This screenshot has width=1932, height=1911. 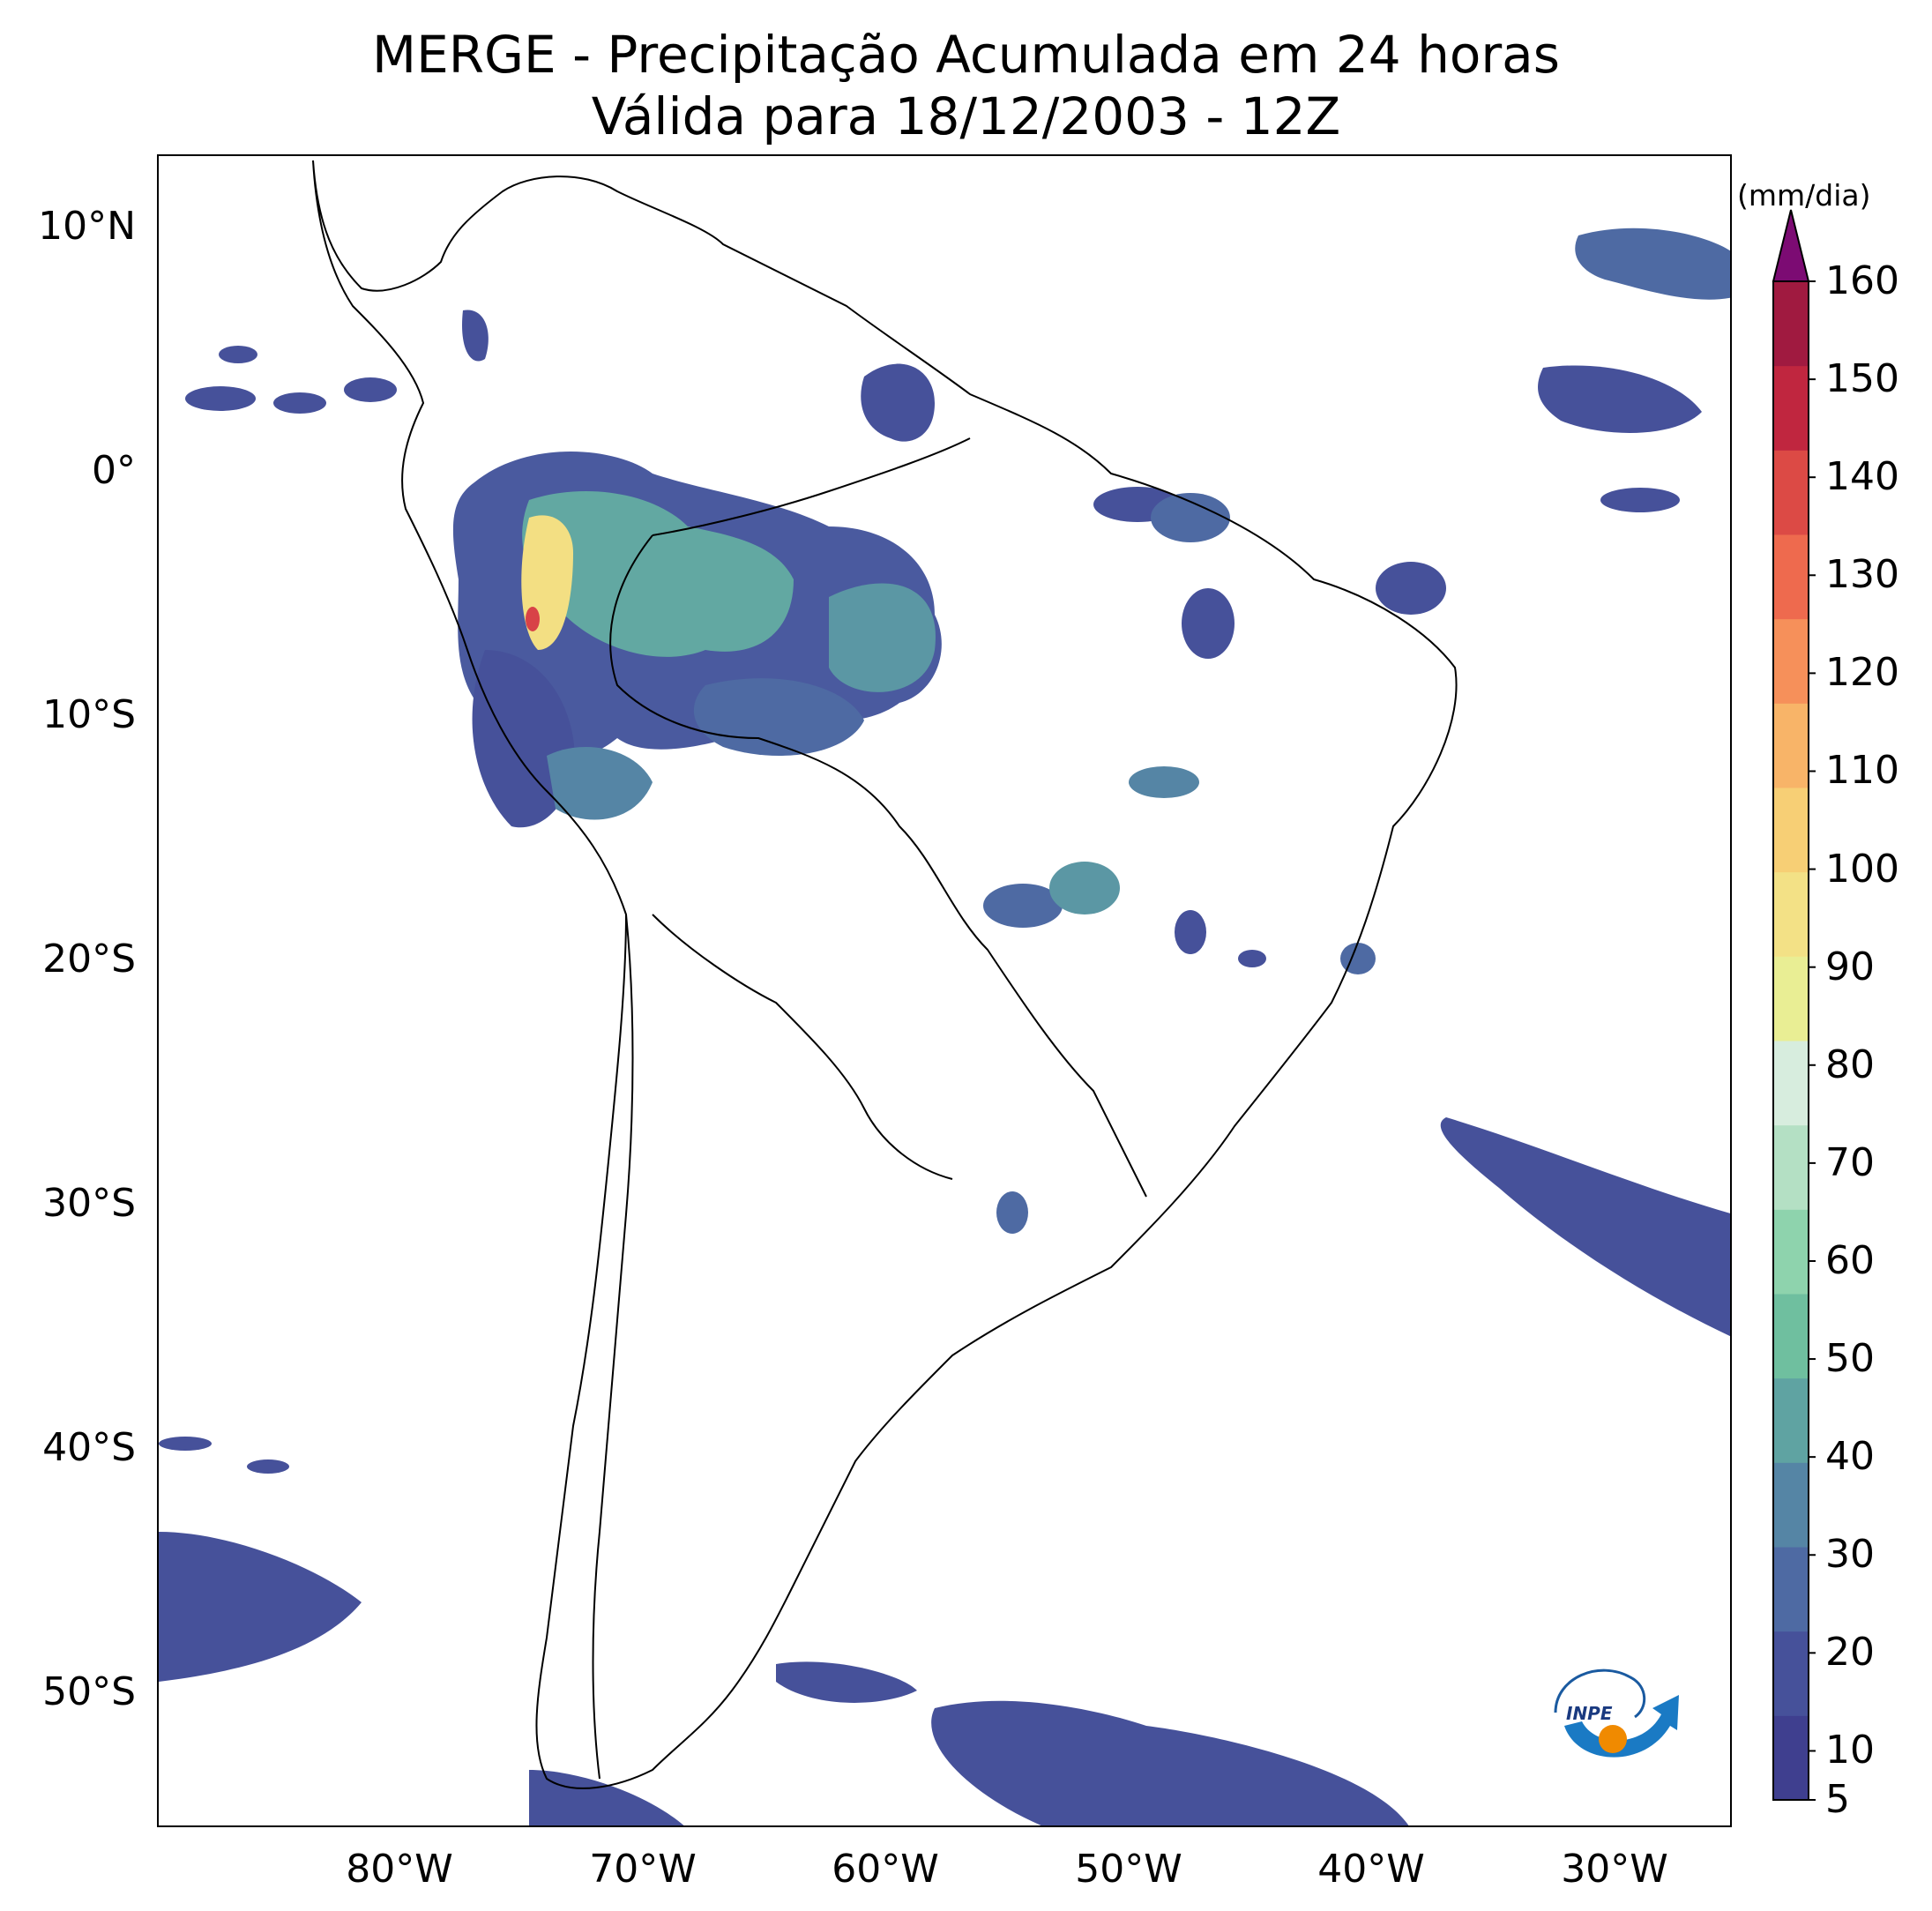 I want to click on colorbar-tick-label: 5, so click(x=1837, y=1799).